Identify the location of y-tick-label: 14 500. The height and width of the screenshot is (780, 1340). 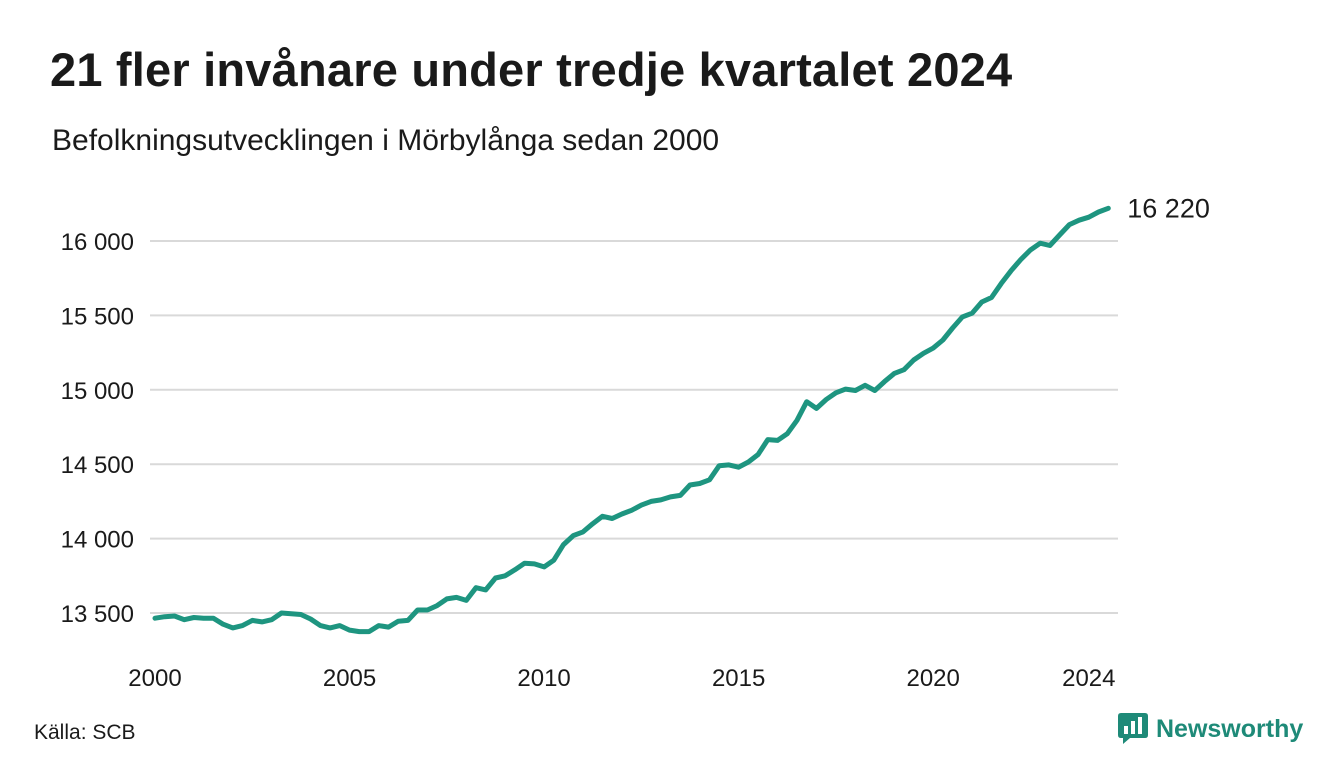
(97, 465).